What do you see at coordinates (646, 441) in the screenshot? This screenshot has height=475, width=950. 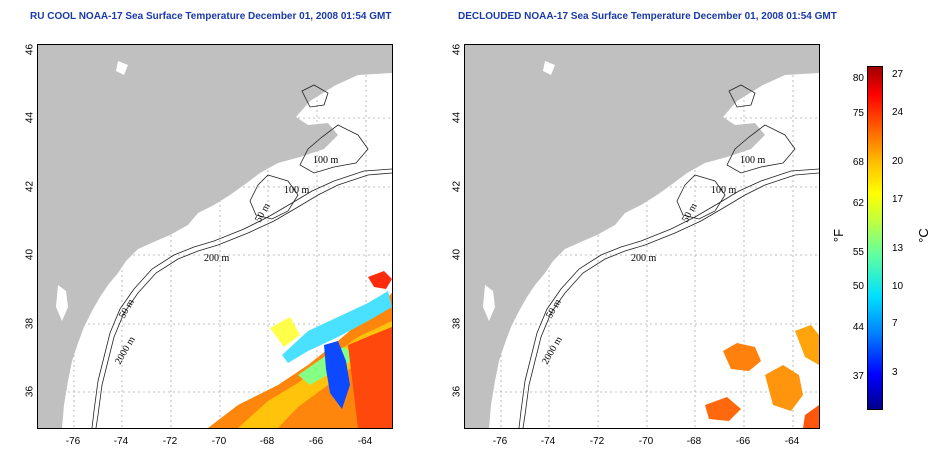 I see `right-x-tick: -70` at bounding box center [646, 441].